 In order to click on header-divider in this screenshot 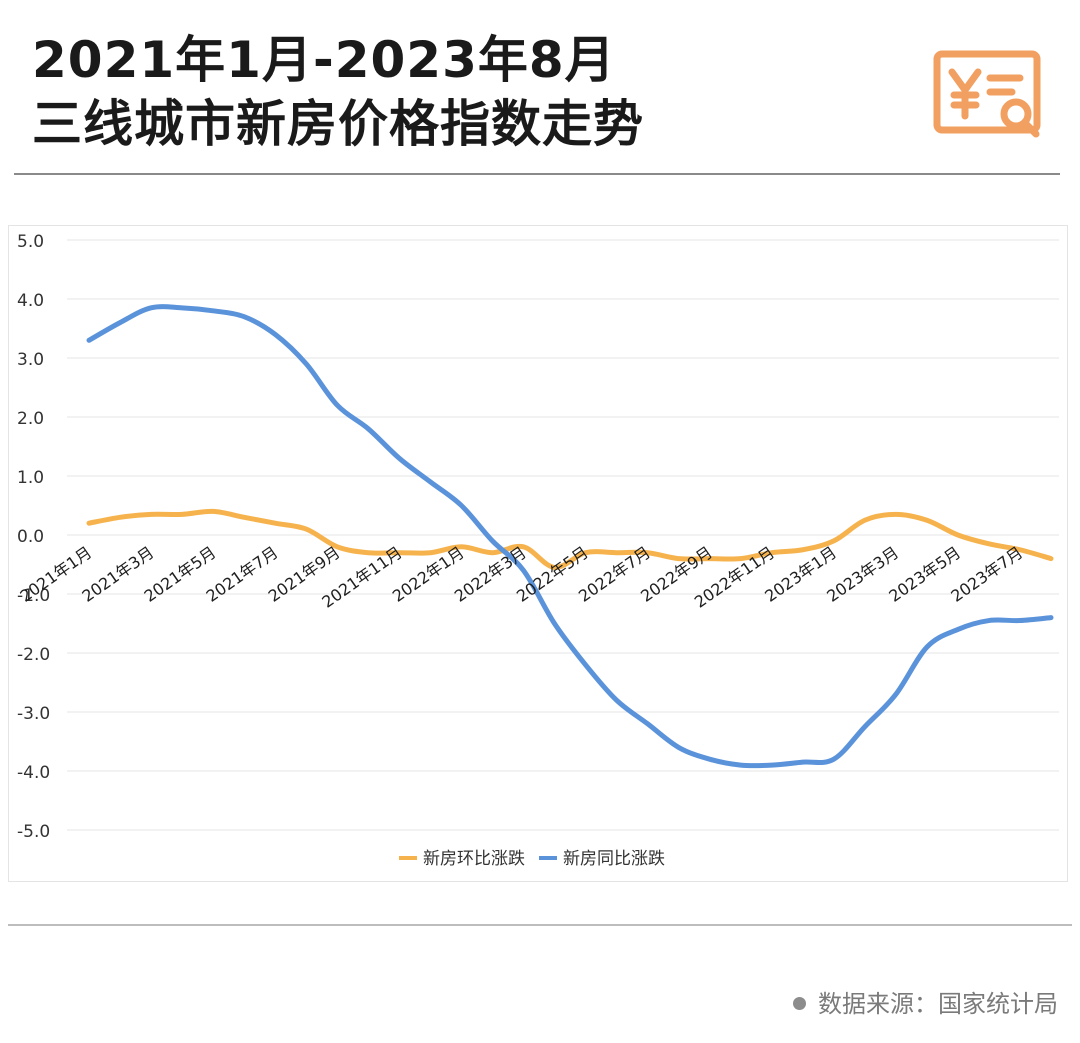, I will do `click(537, 174)`.